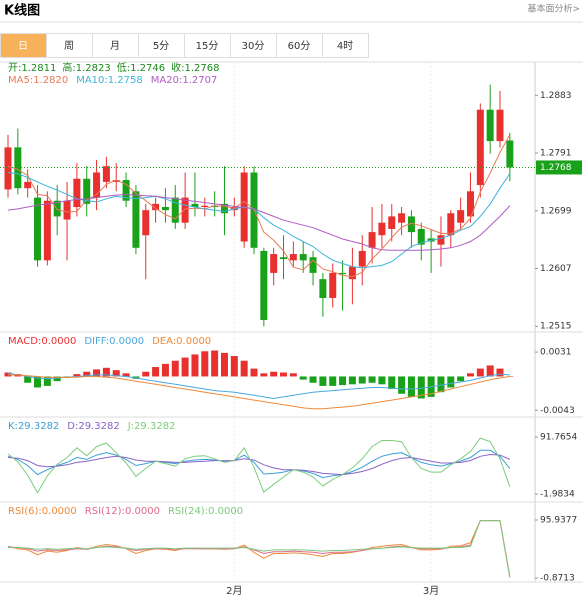 This screenshot has width=583, height=604. Describe the element at coordinates (13, 426) in the screenshot. I see `legend-name: K:` at that location.